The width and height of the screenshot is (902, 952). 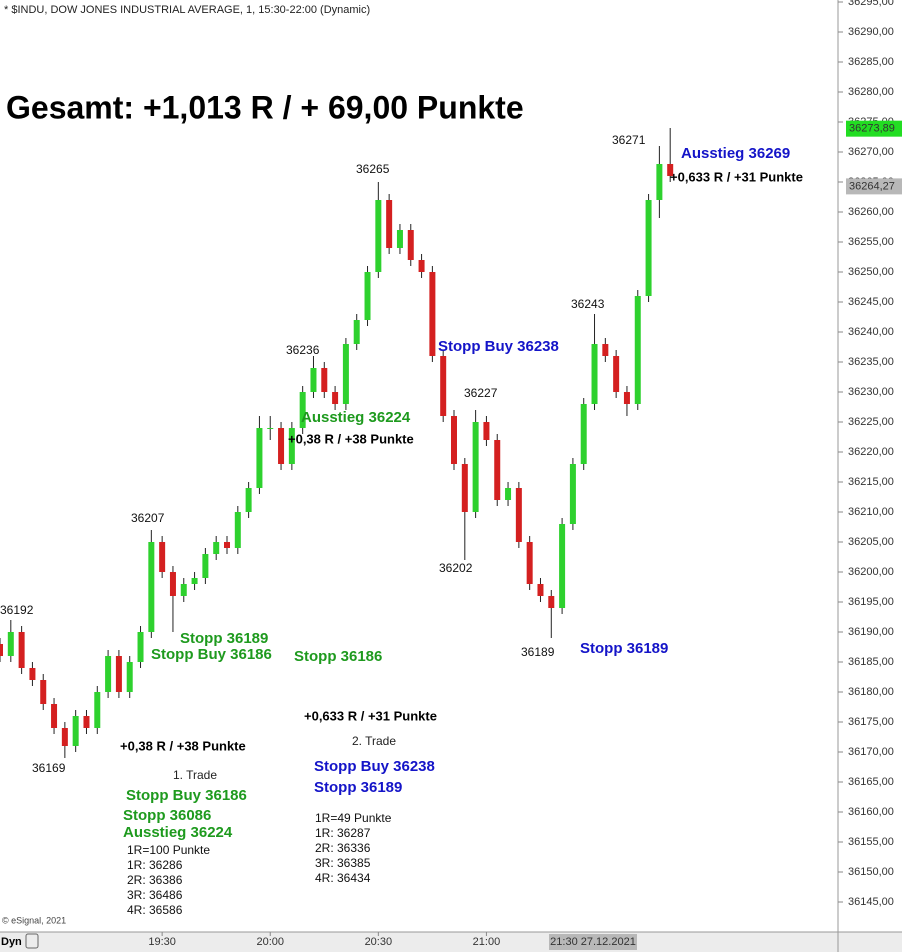 What do you see at coordinates (871, 452) in the screenshot?
I see `y-tick-label: 36220,00` at bounding box center [871, 452].